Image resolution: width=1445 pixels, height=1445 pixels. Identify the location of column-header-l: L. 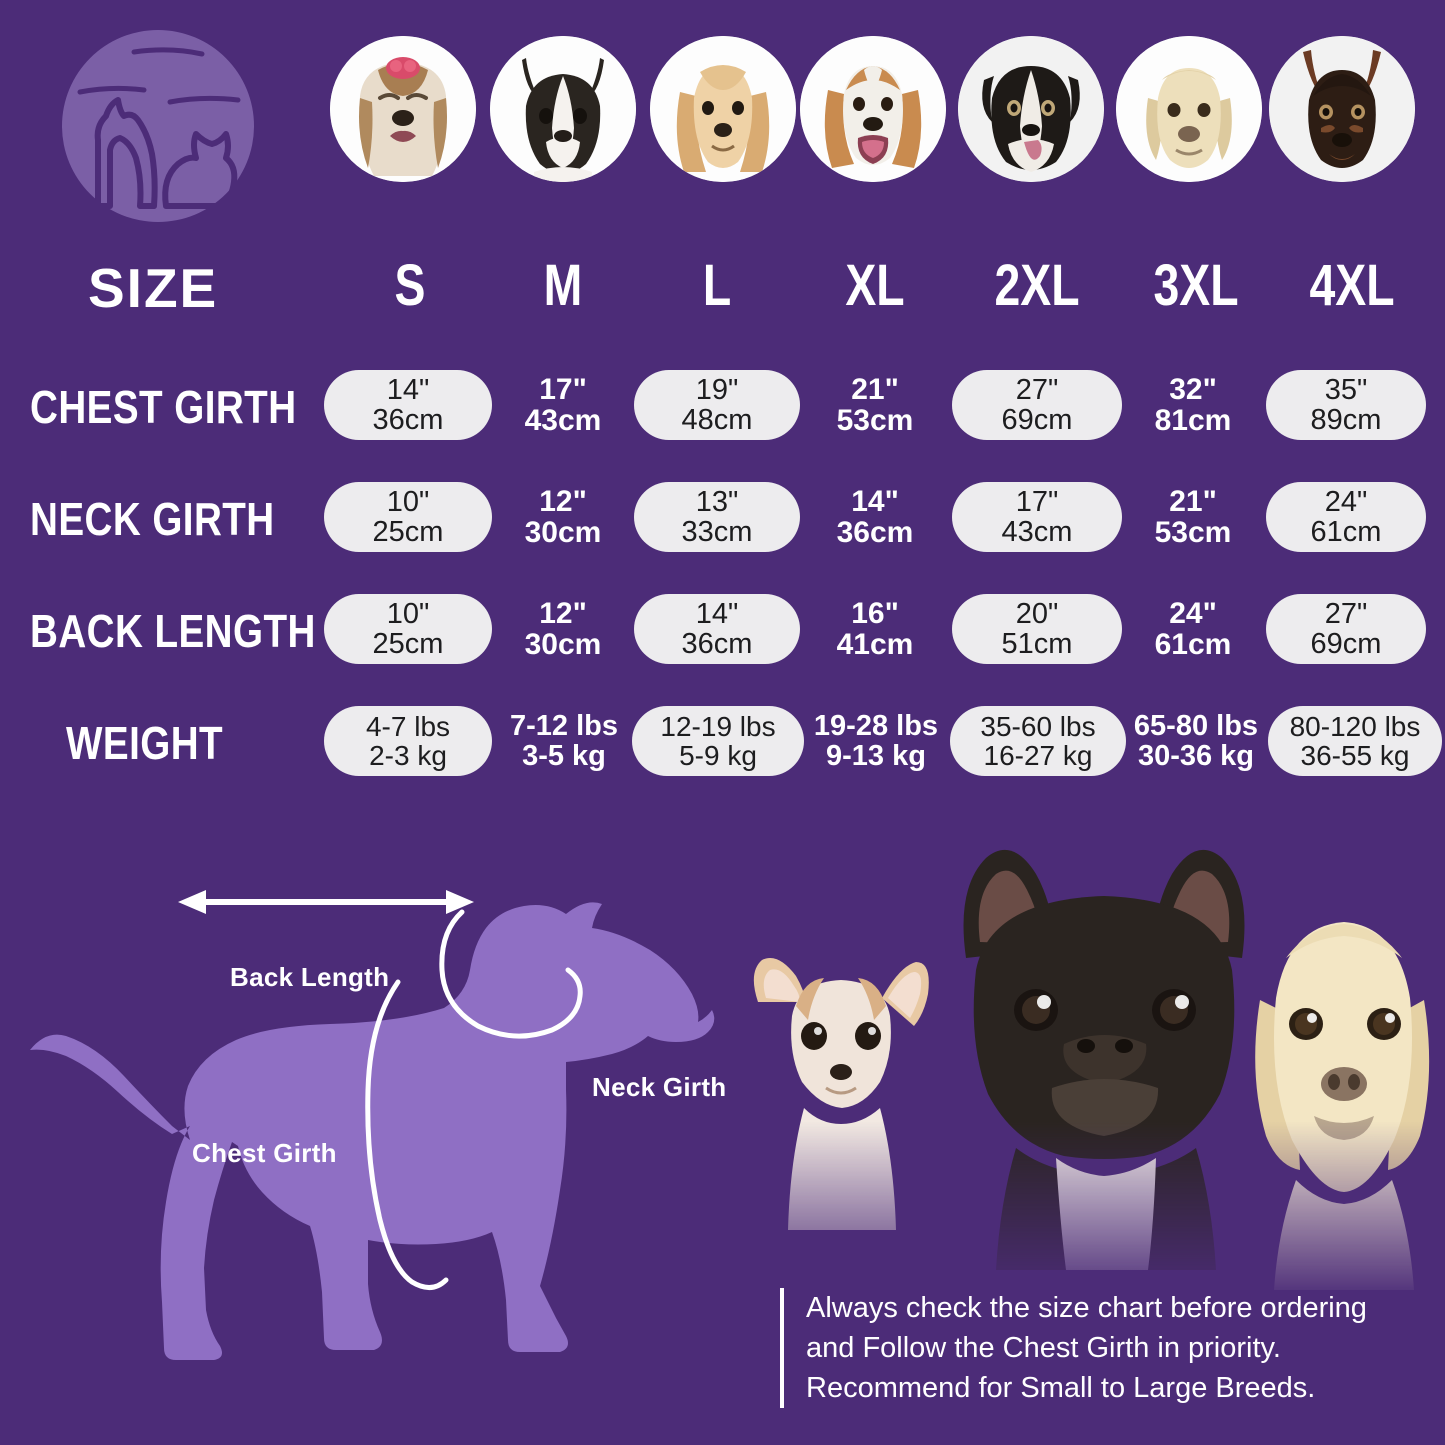
(717, 285).